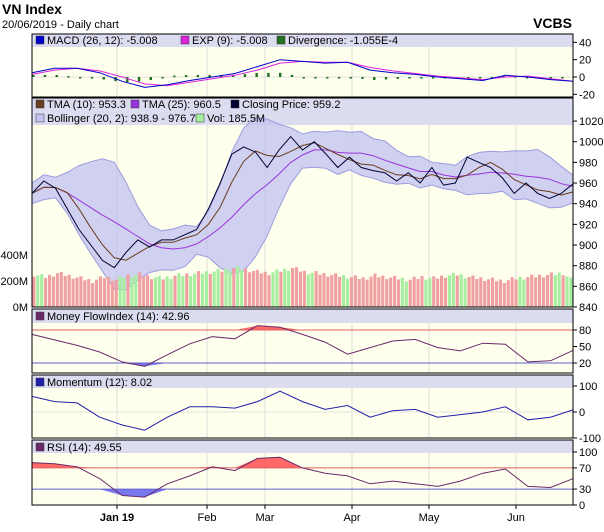  What do you see at coordinates (302, 493) in the screenshot?
I see `oversold-fill` at bounding box center [302, 493].